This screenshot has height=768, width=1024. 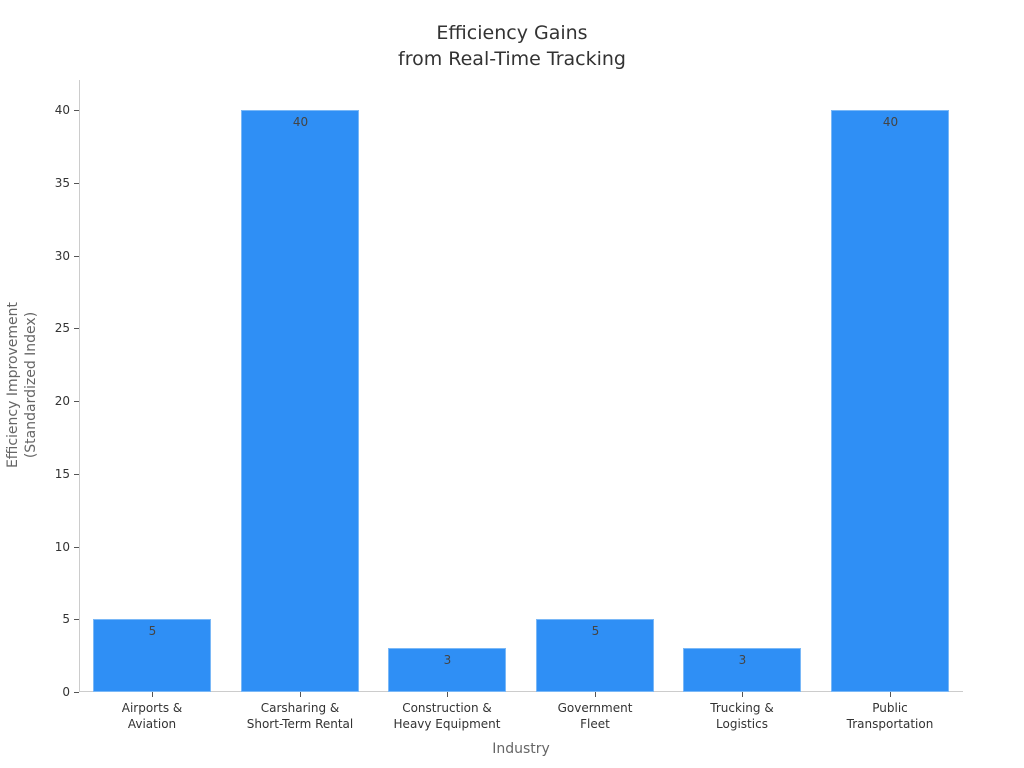 I want to click on x-tick-label-line: Fleet, so click(x=595, y=724).